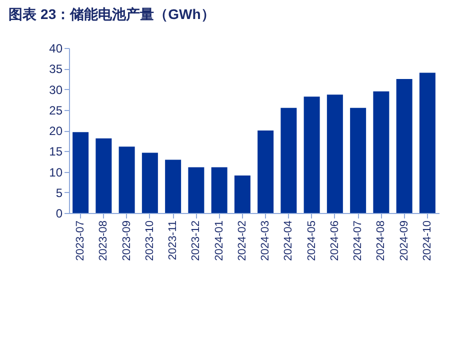  What do you see at coordinates (288, 240) in the screenshot?
I see `x-tick-label: 2024-04` at bounding box center [288, 240].